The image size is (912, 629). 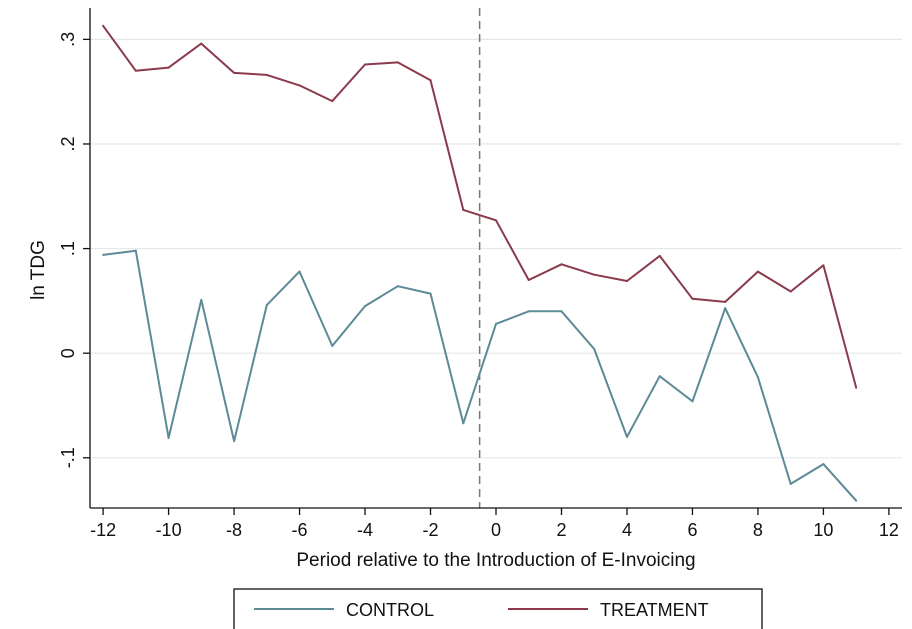 I want to click on x-tick-label: 6, so click(x=692, y=530).